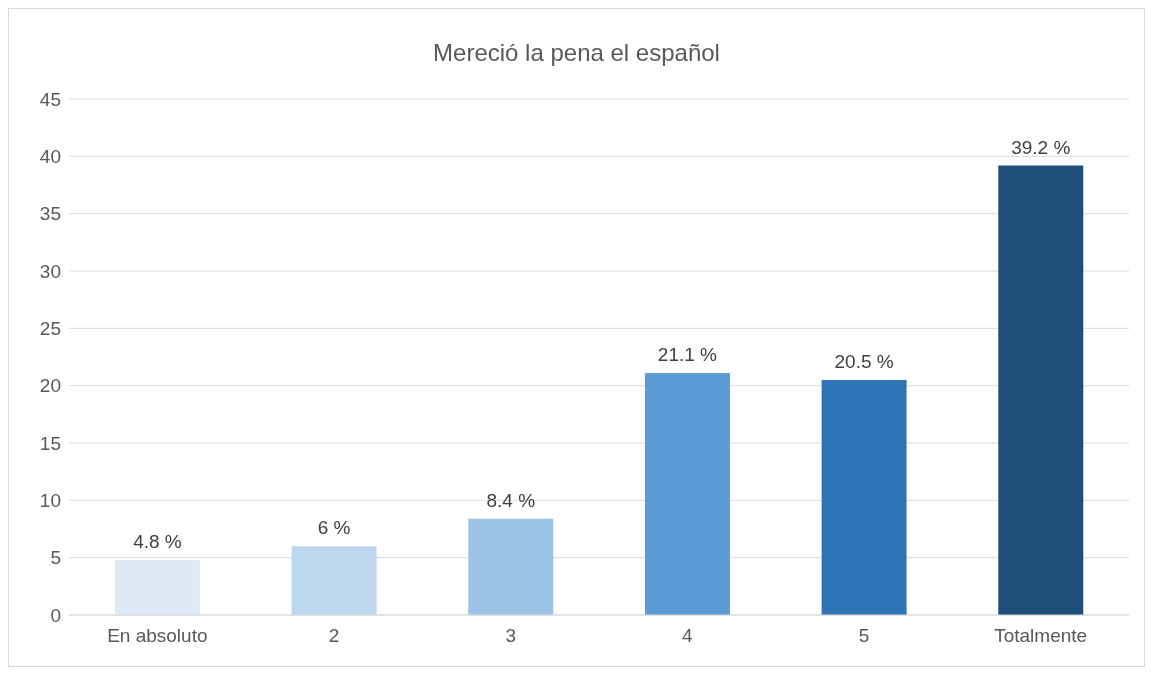 This screenshot has width=1151, height=673. Describe the element at coordinates (55, 558) in the screenshot. I see `y-tick-label: 5` at that location.